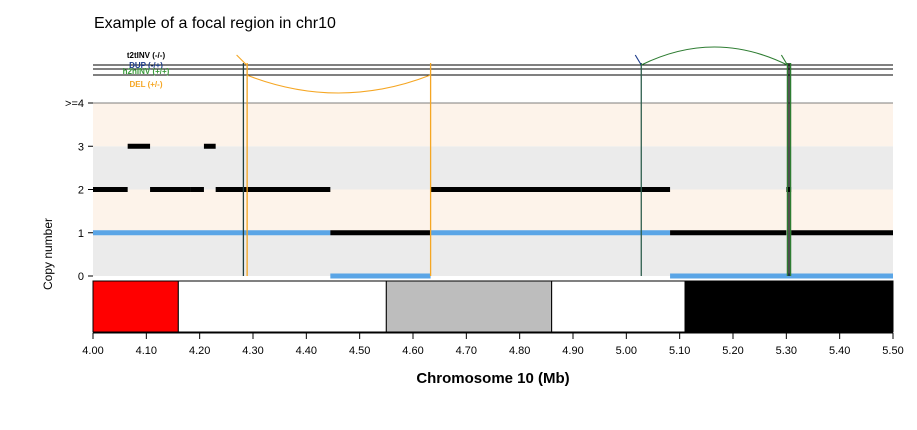 The height and width of the screenshot is (430, 917). I want to click on x-tick-label: 5.00, so click(626, 351).